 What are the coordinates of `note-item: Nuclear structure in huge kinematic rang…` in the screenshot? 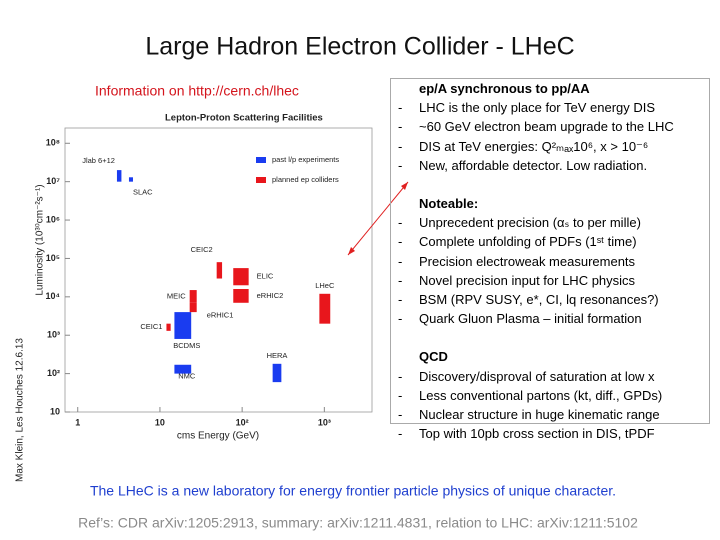 It's located at (550, 414).